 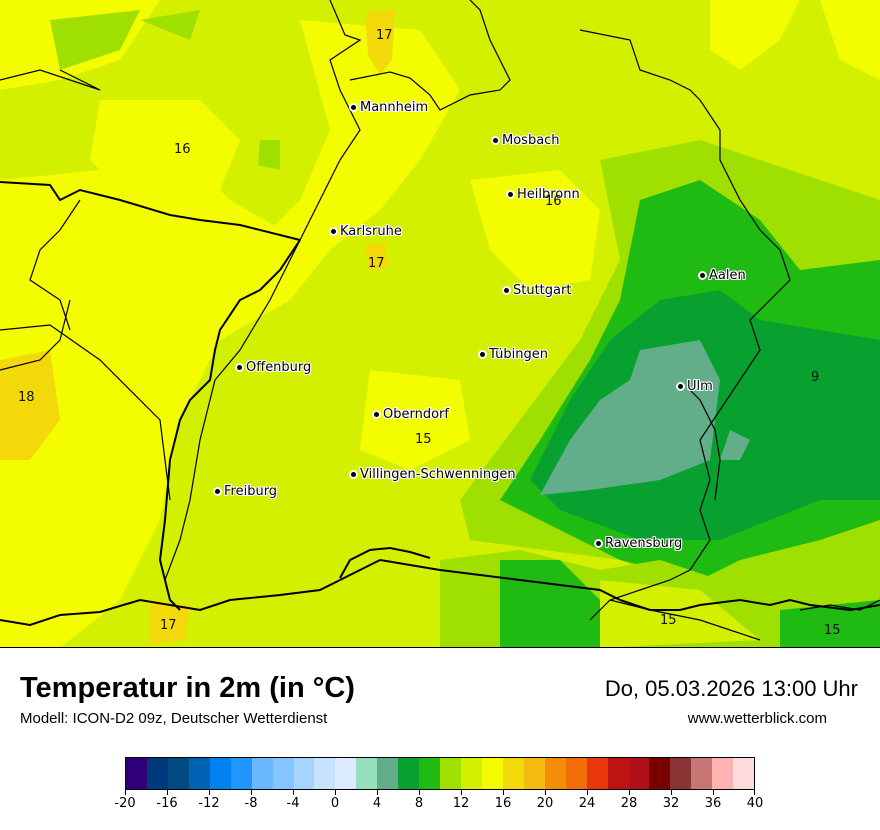 What do you see at coordinates (526, 140) in the screenshot?
I see `city-marker: Mosbach` at bounding box center [526, 140].